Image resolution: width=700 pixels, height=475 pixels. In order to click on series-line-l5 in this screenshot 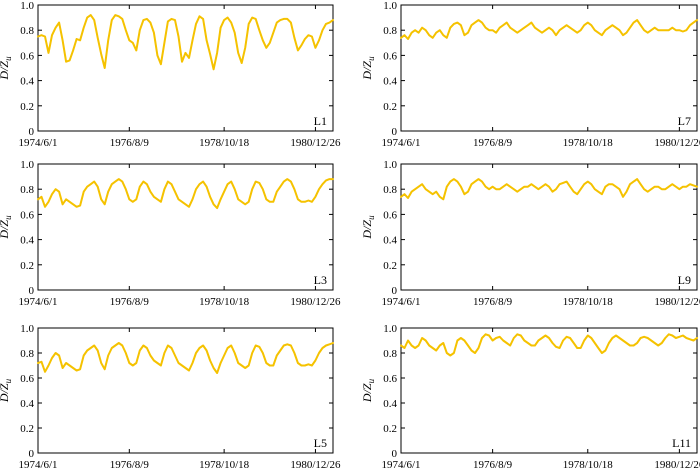, I will do `click(185, 358)`.